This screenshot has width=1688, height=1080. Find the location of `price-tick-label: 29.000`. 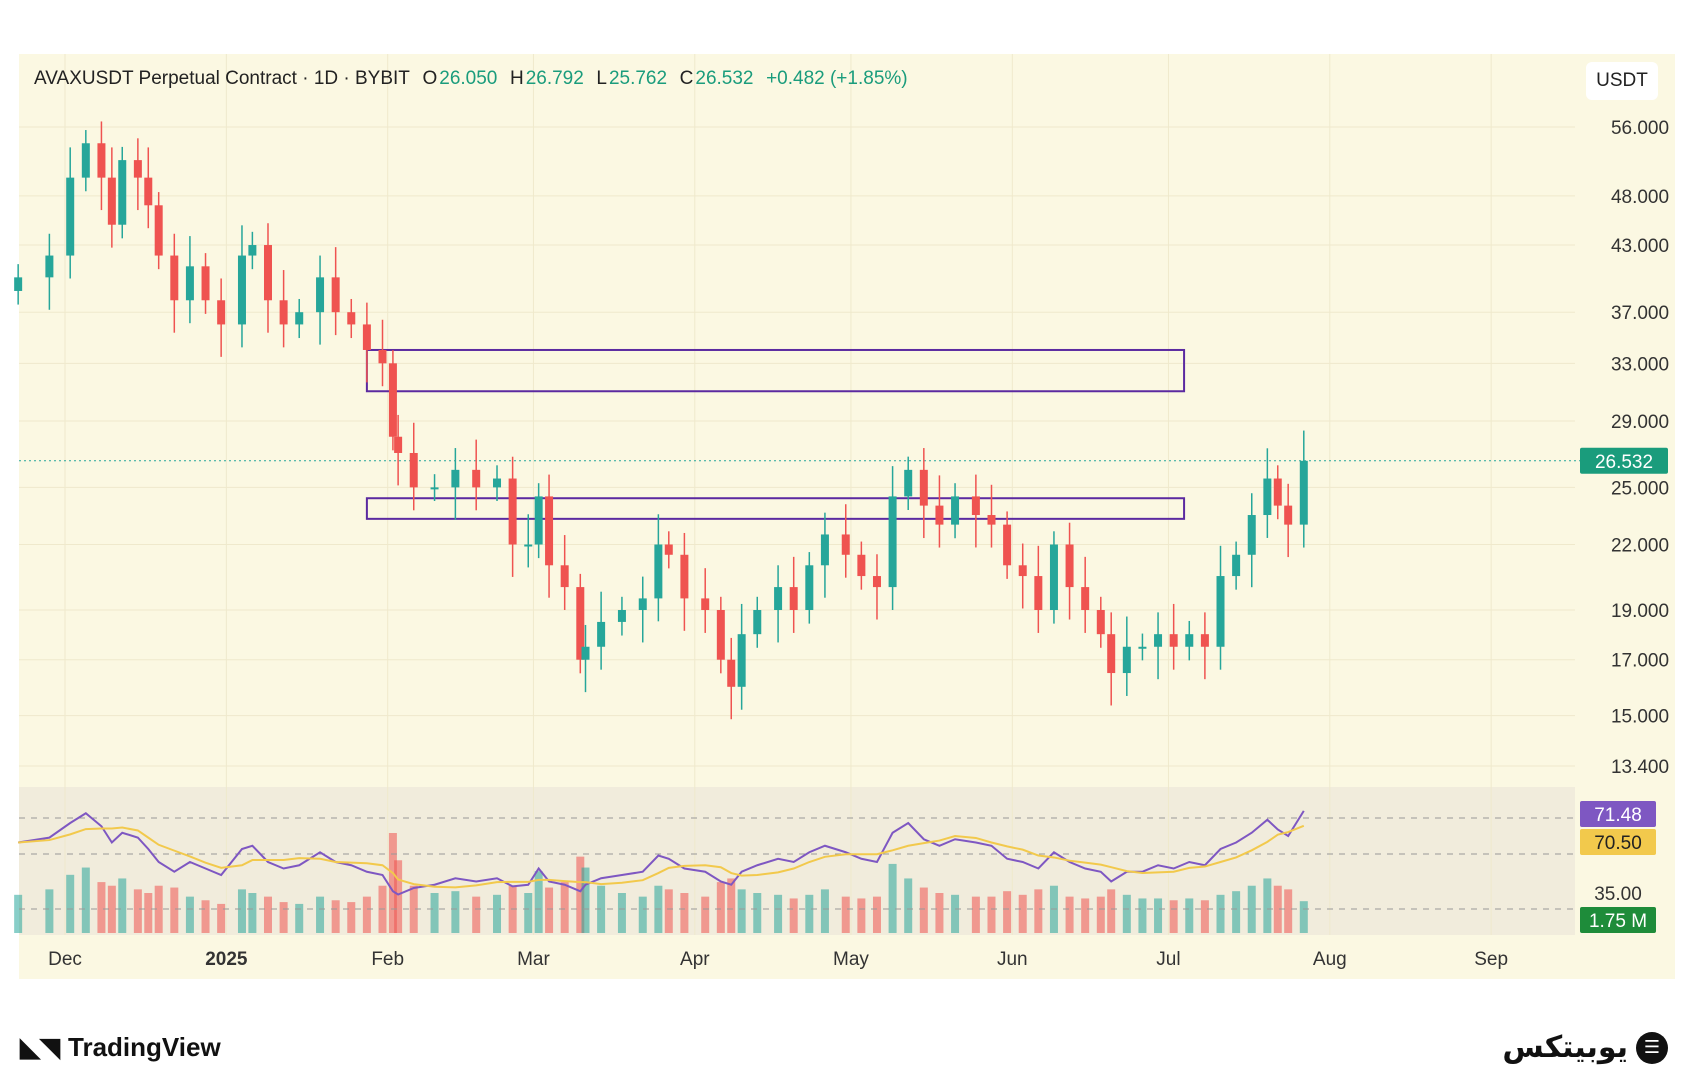

price-tick-label: 29.000 is located at coordinates (1640, 422).